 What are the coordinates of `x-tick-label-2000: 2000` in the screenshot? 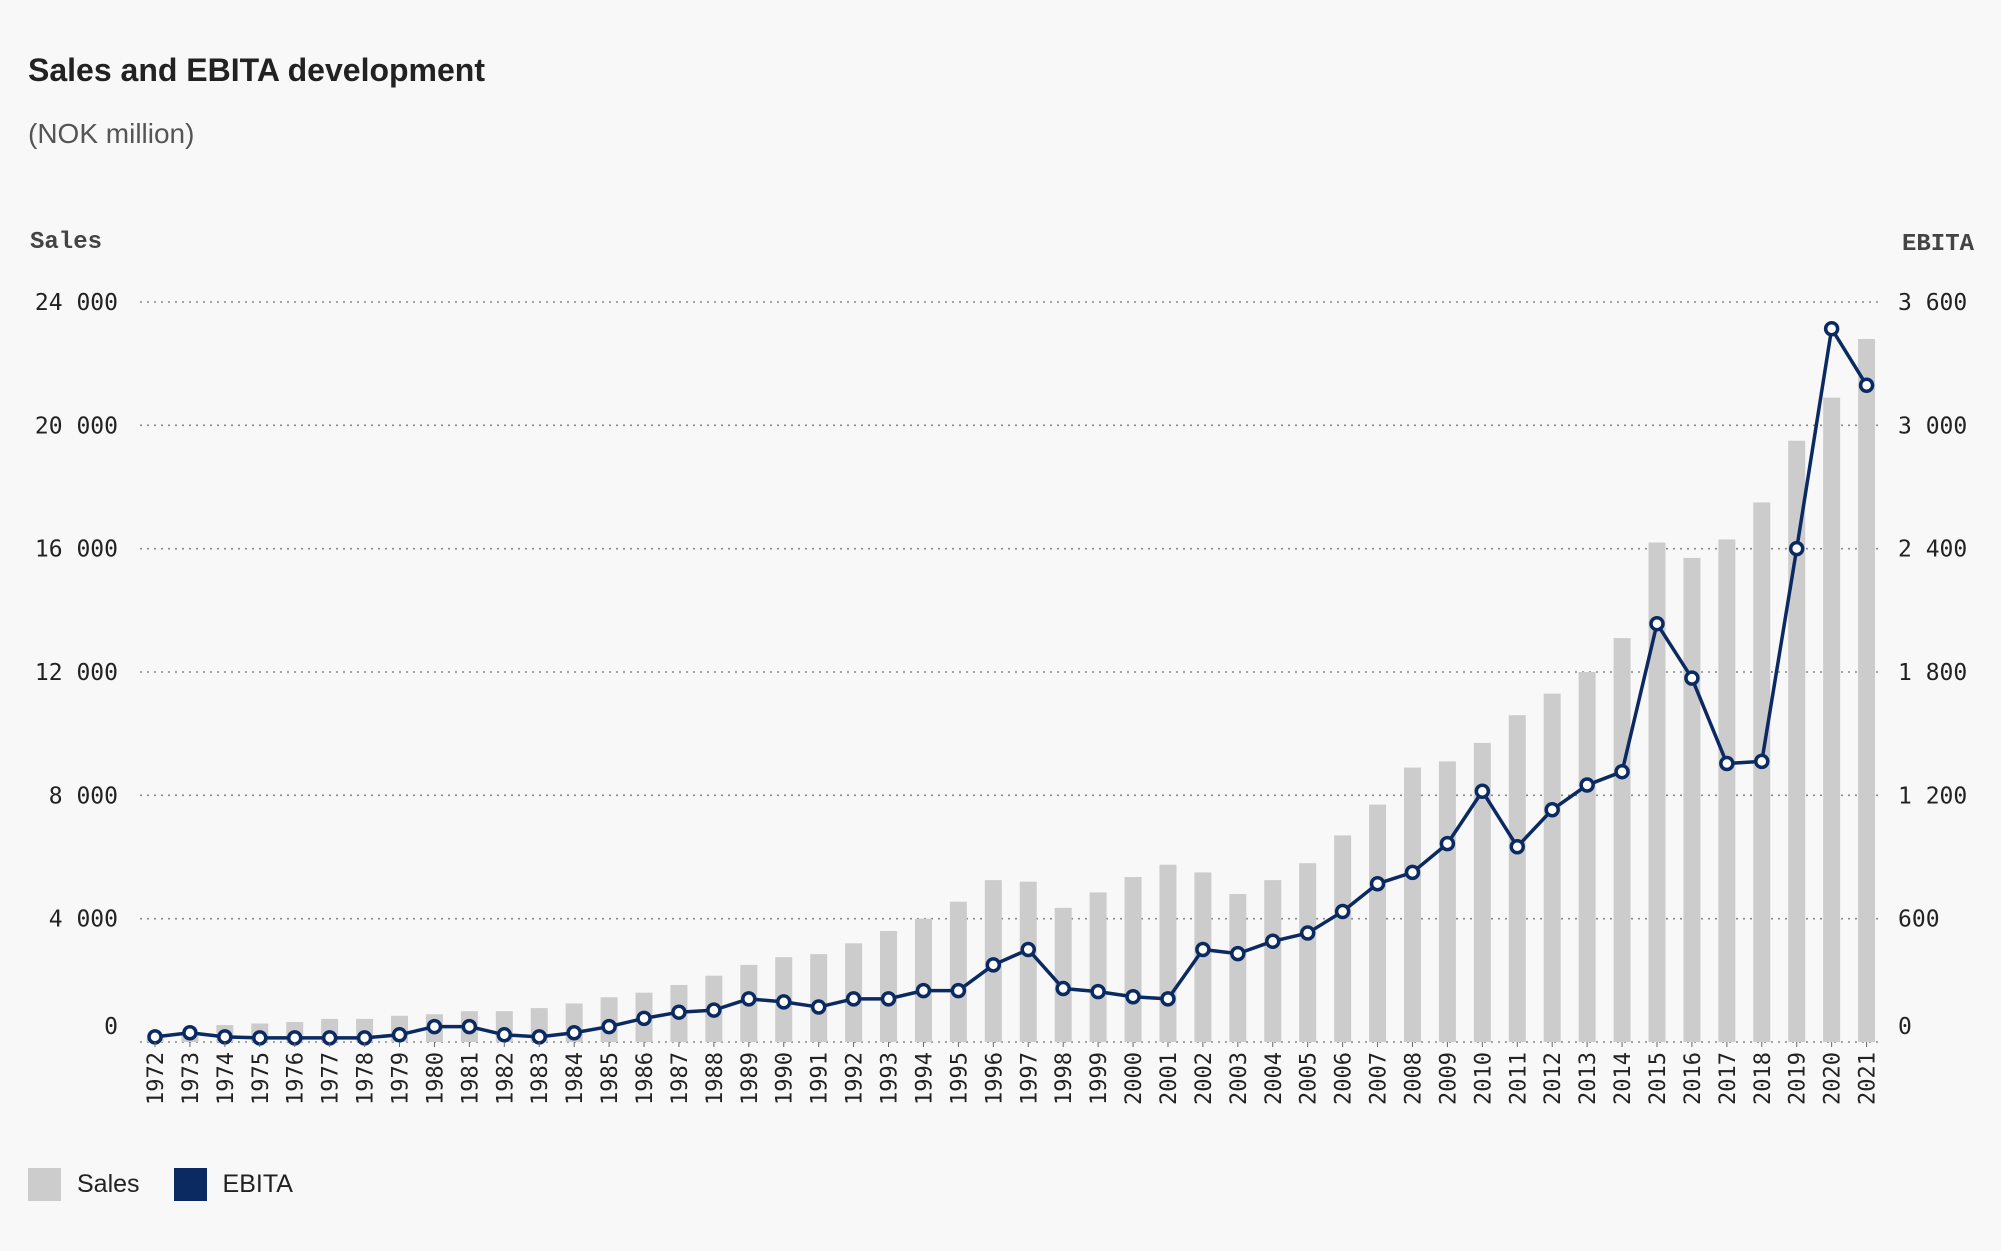 It's located at (1134, 1078).